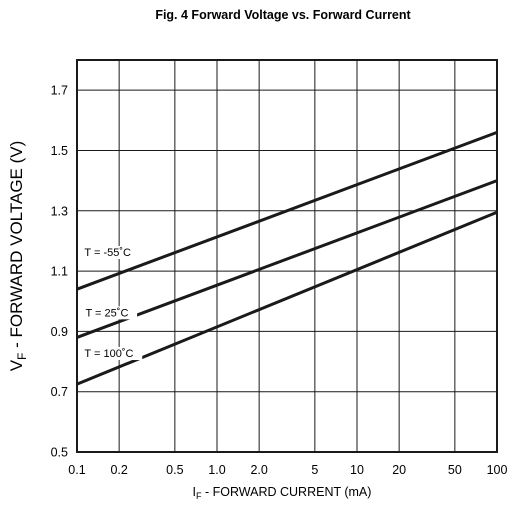 The image size is (515, 510). I want to click on series-label: T = 25˚C, so click(106, 313).